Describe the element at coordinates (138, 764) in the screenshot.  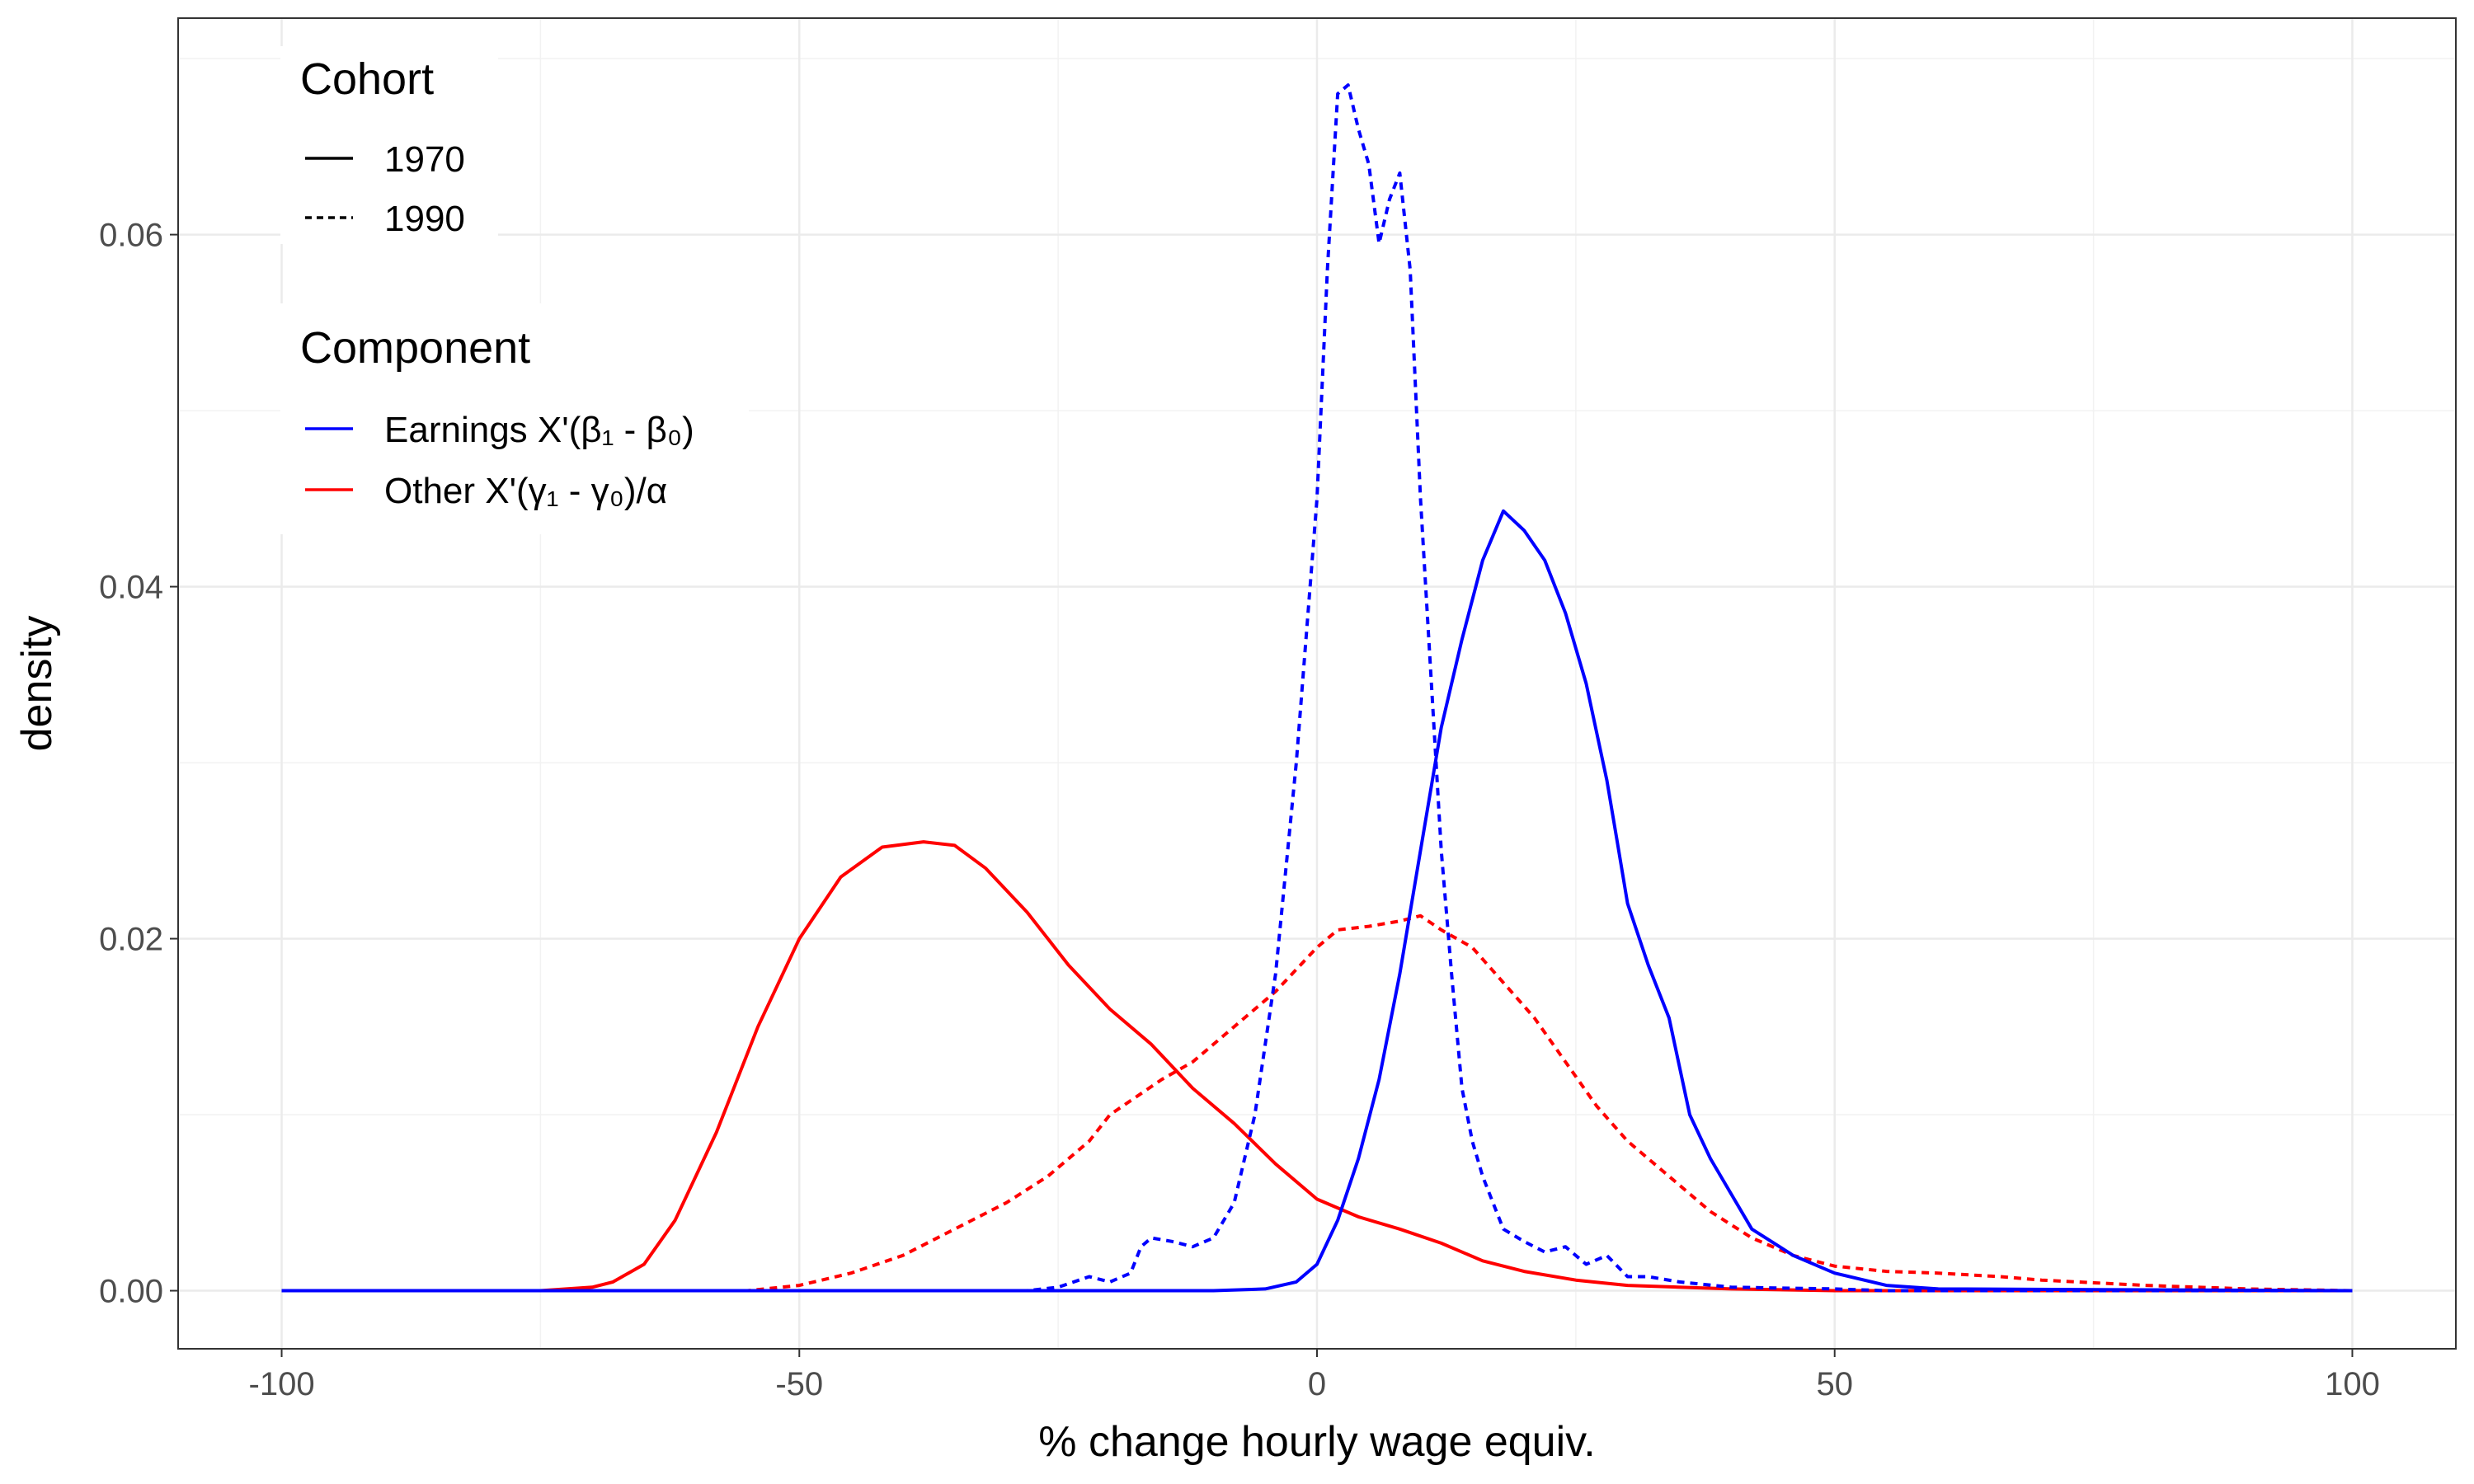
I see `y-axis: 0.00 0.02 0.04 0.06` at that location.